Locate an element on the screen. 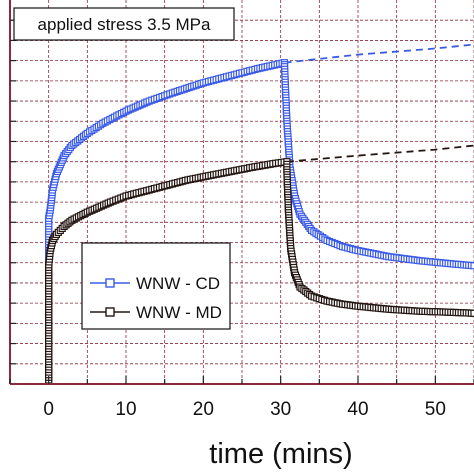  annotation-text: applied stress 3.5 MPa is located at coordinates (124, 24).